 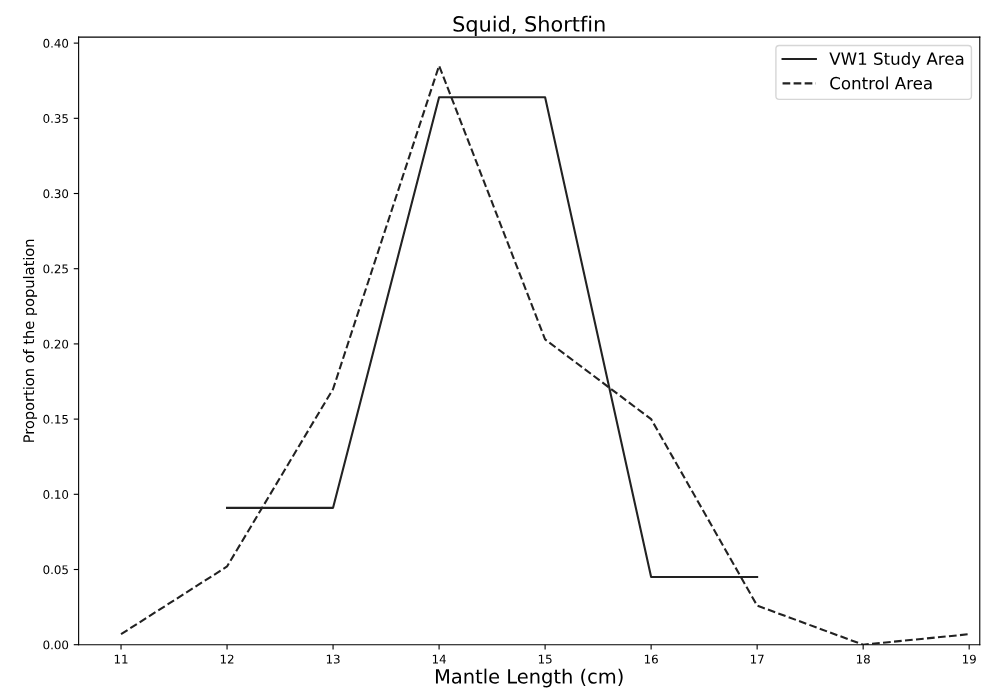 What do you see at coordinates (55, 419) in the screenshot?
I see `y-tick-label: 0.15` at bounding box center [55, 419].